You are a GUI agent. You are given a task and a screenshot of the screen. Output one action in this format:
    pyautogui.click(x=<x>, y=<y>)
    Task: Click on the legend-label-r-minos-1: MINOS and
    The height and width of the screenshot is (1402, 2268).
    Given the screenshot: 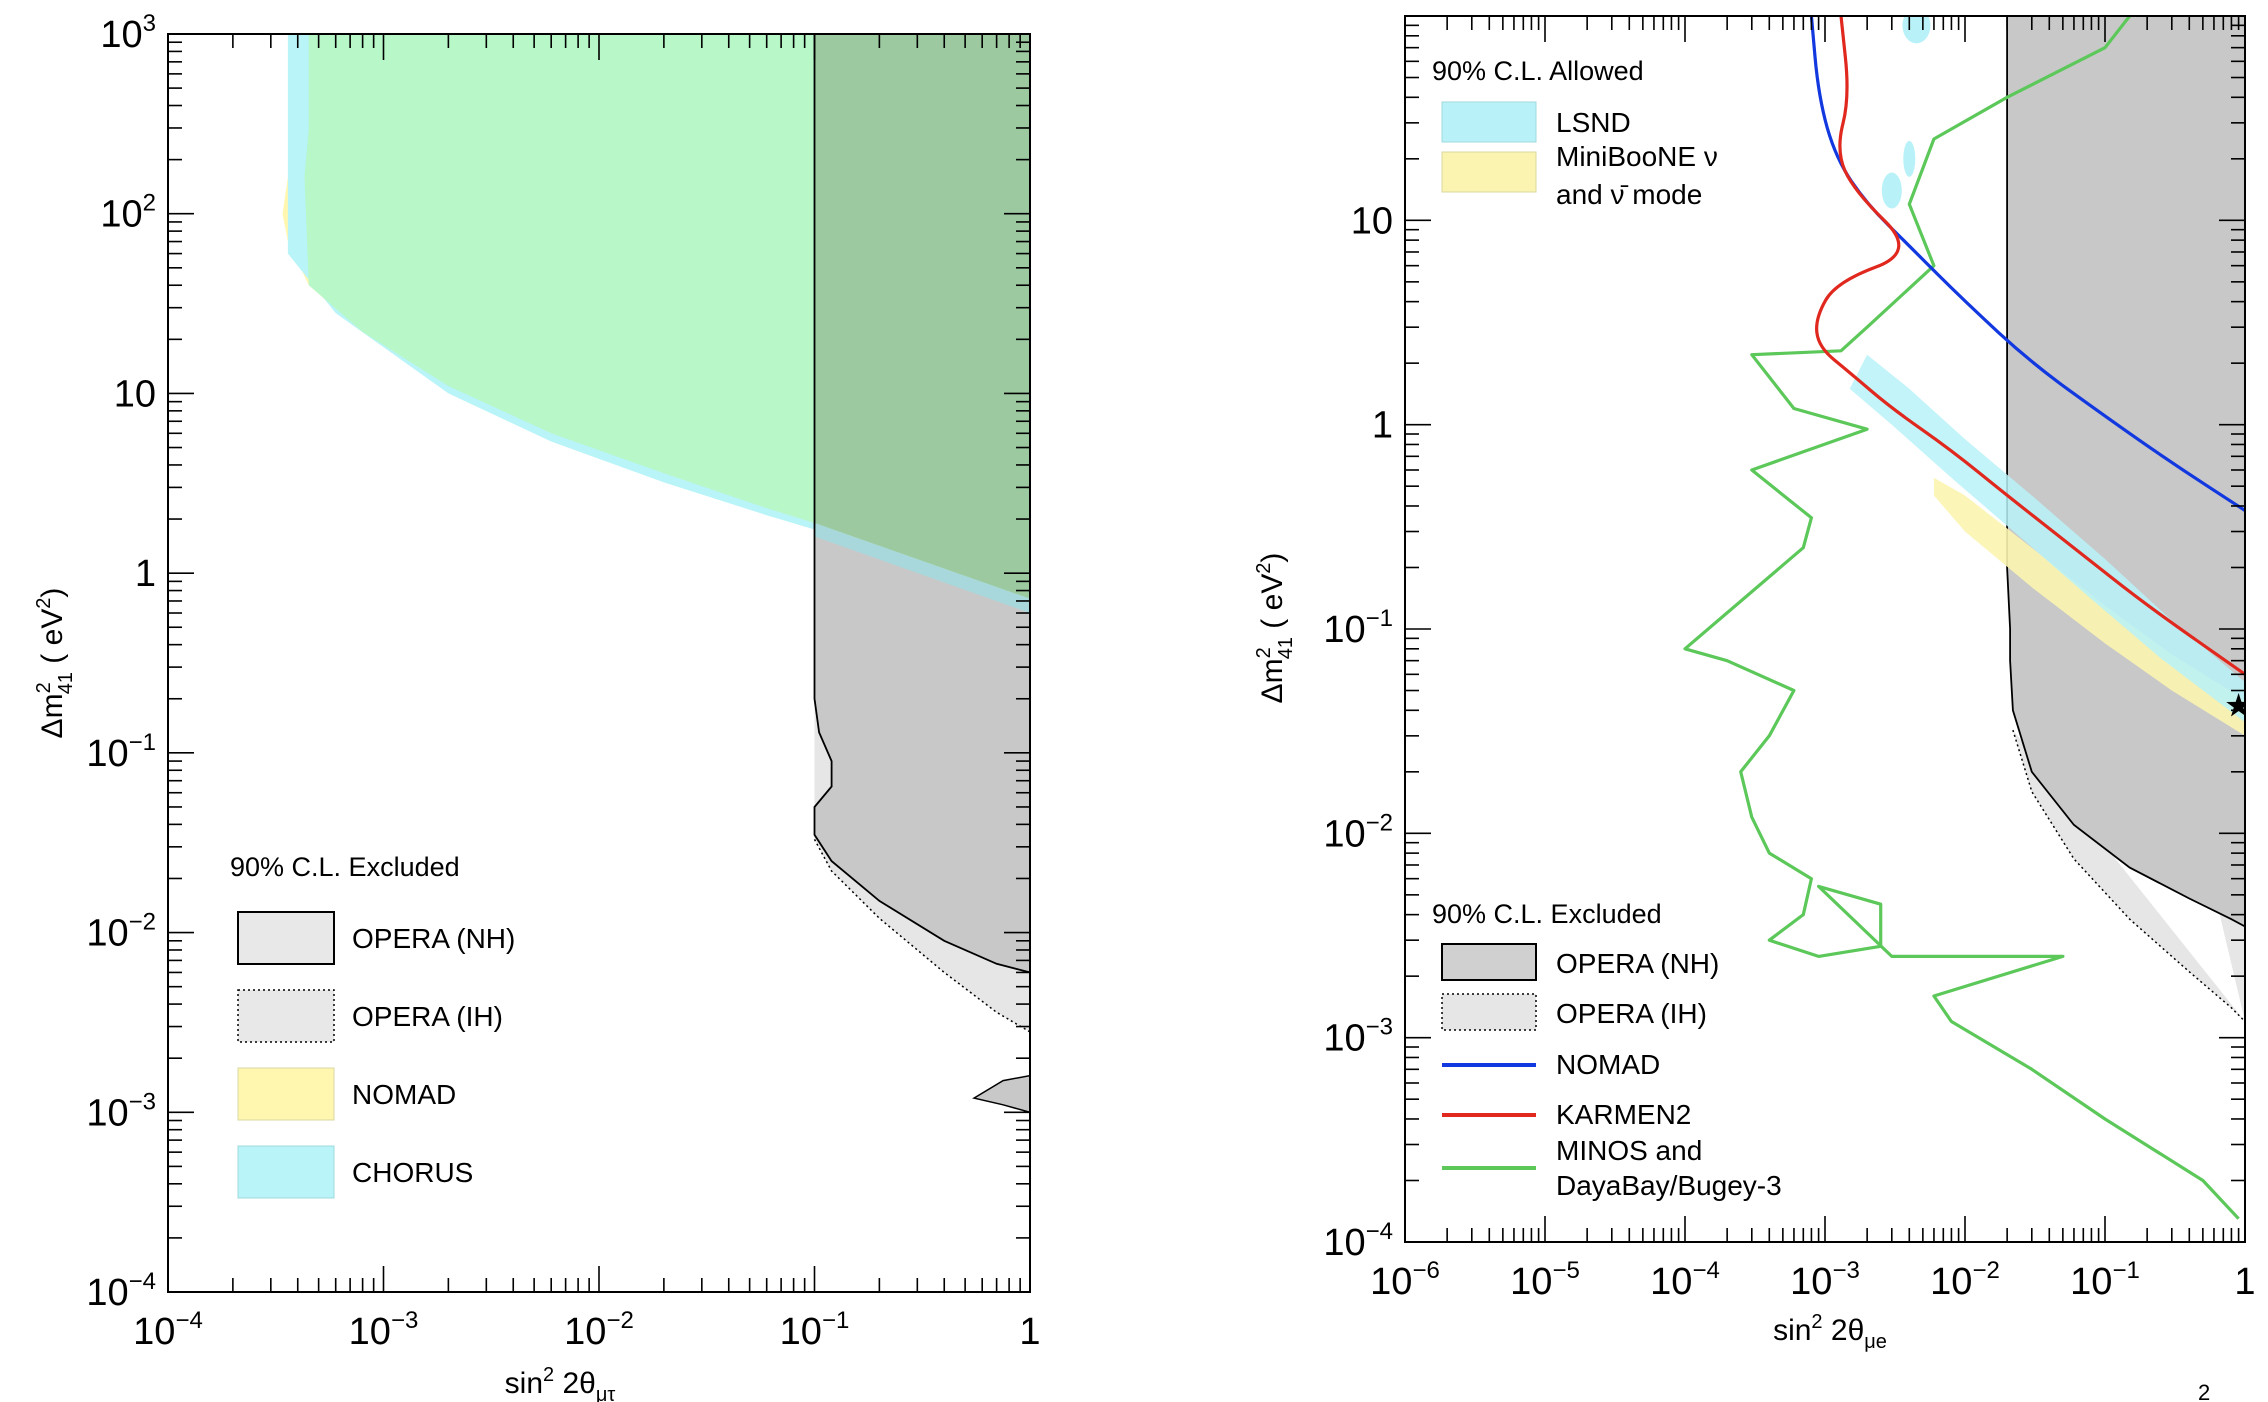 What is the action you would take?
    pyautogui.click(x=1629, y=1150)
    